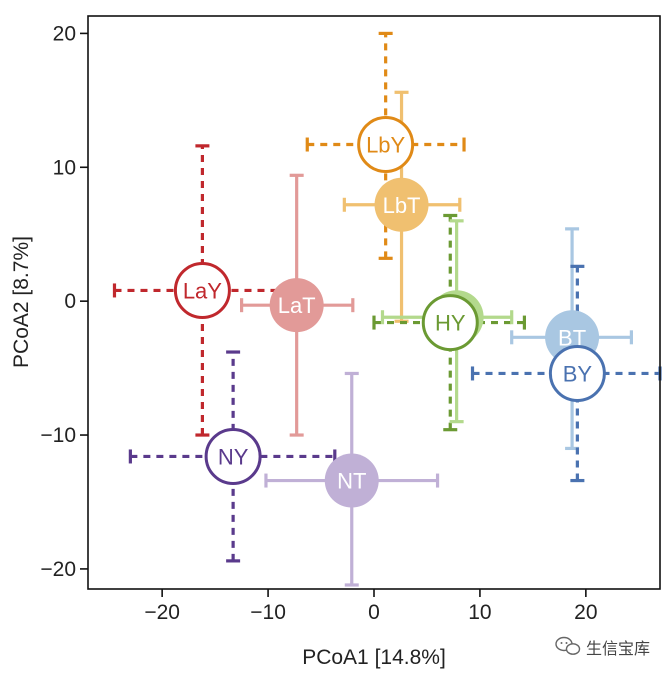  What do you see at coordinates (21, 302) in the screenshot?
I see `y-axis-title: PCoA2 [8.7%]` at bounding box center [21, 302].